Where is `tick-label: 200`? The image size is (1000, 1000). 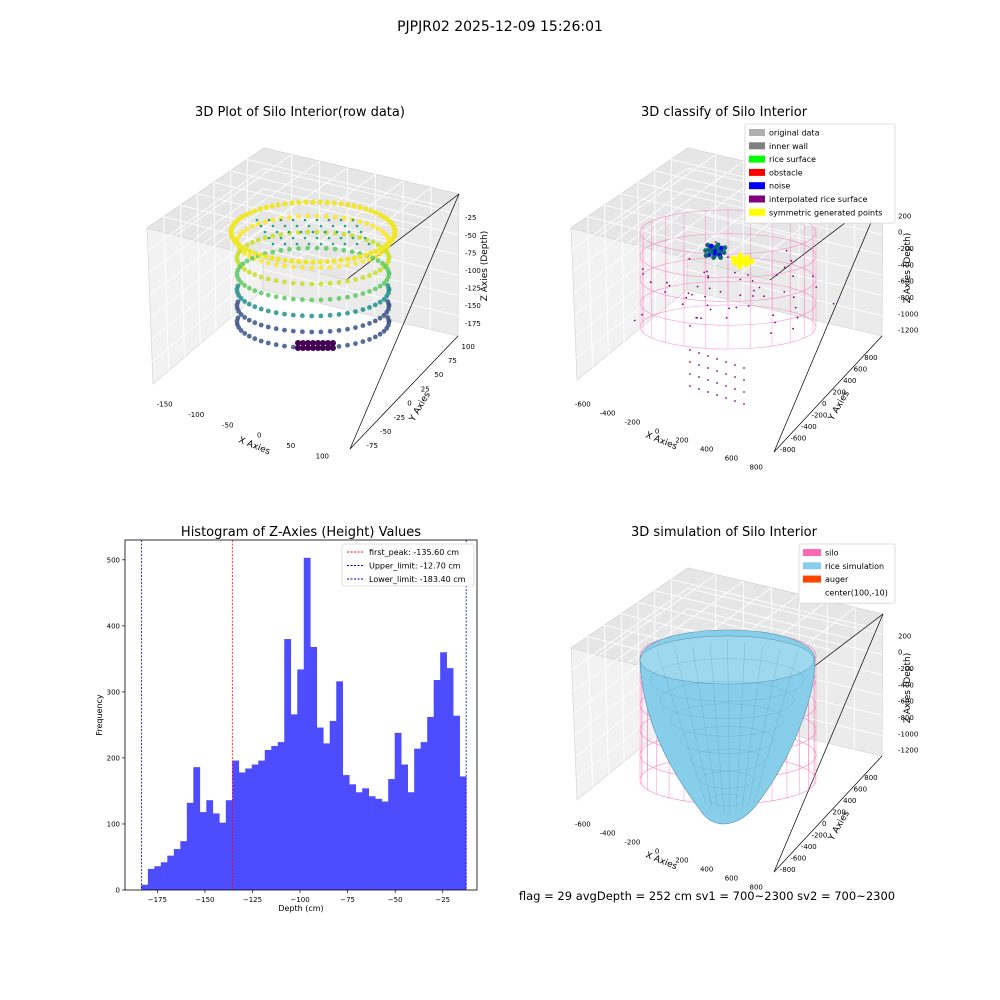
tick-label: 200 is located at coordinates (904, 216).